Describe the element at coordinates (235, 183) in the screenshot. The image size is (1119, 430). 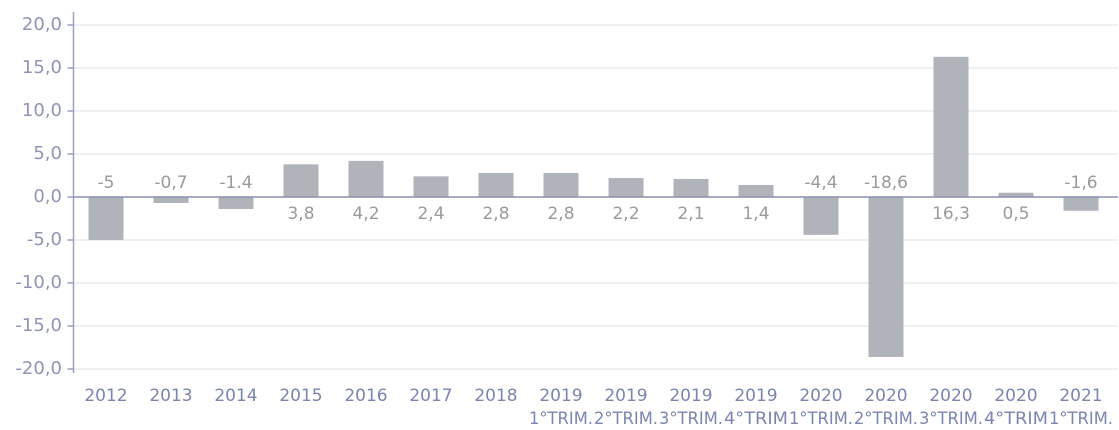
I see `value-label: -1.4` at that location.